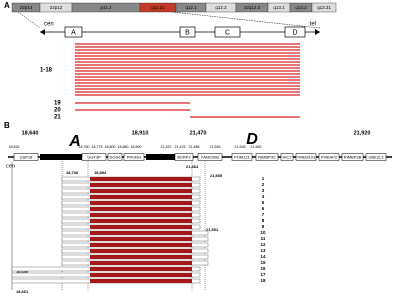 The image size is (400, 296). Describe the element at coordinates (279, 7) in the screenshot. I see `band-label: q13.1` at that location.